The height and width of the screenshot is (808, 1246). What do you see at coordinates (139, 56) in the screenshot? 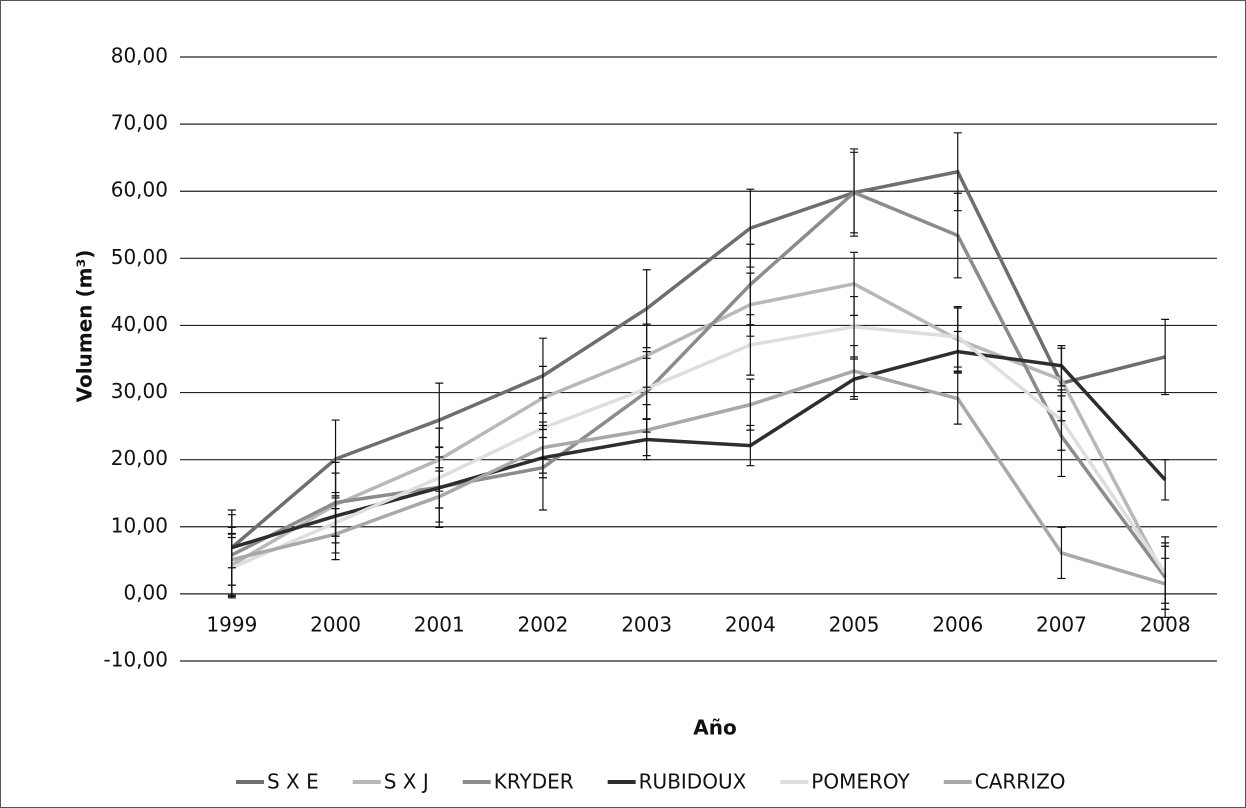
I see `y-tick-label: 80,00` at bounding box center [139, 56].